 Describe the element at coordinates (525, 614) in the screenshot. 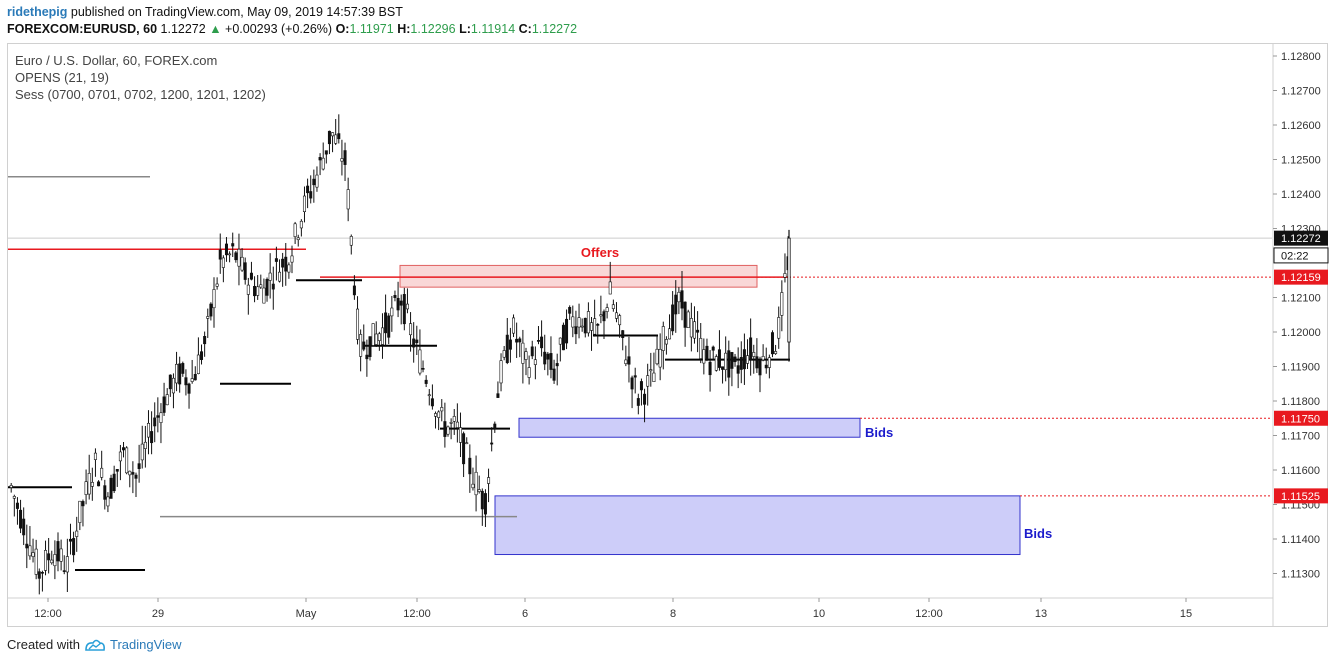

I see `x-tick-label: 6` at that location.